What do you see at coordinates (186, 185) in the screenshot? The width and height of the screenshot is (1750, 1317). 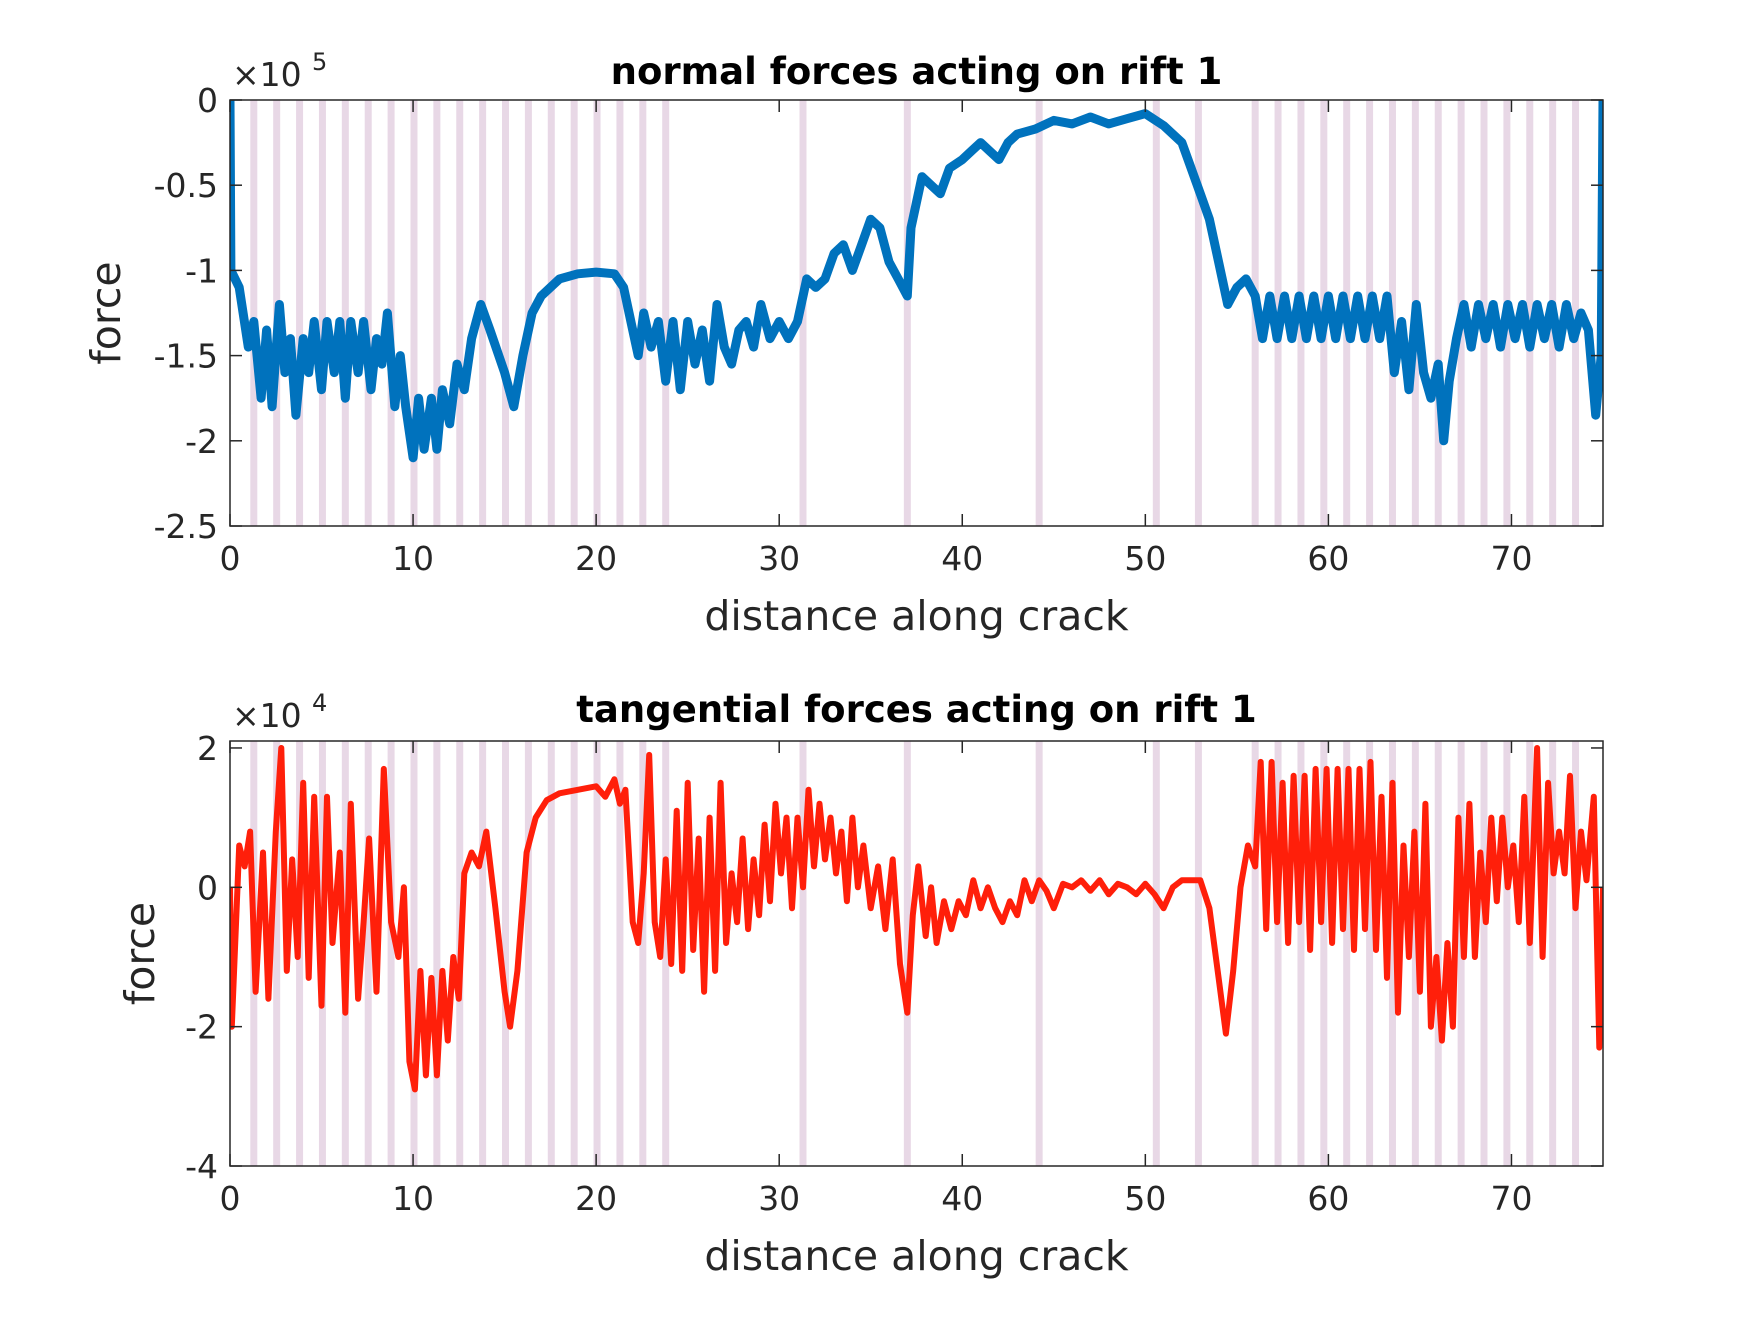 I see `y-tick-label: -0.5` at bounding box center [186, 185].